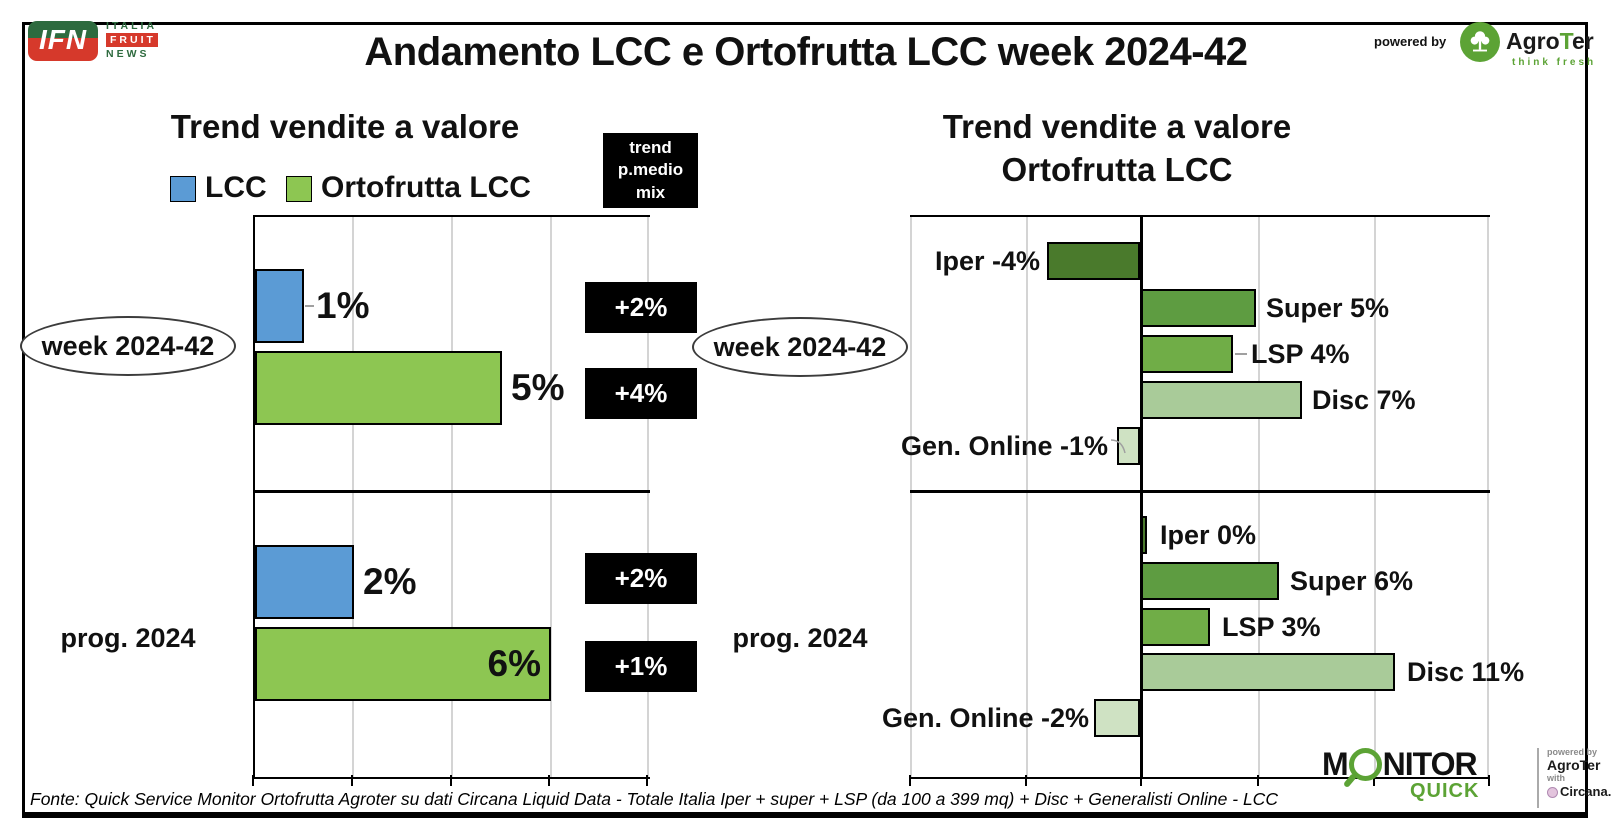 The image size is (1612, 833). I want to click on category-ellipse-week-left: week 2024-42, so click(128, 346).